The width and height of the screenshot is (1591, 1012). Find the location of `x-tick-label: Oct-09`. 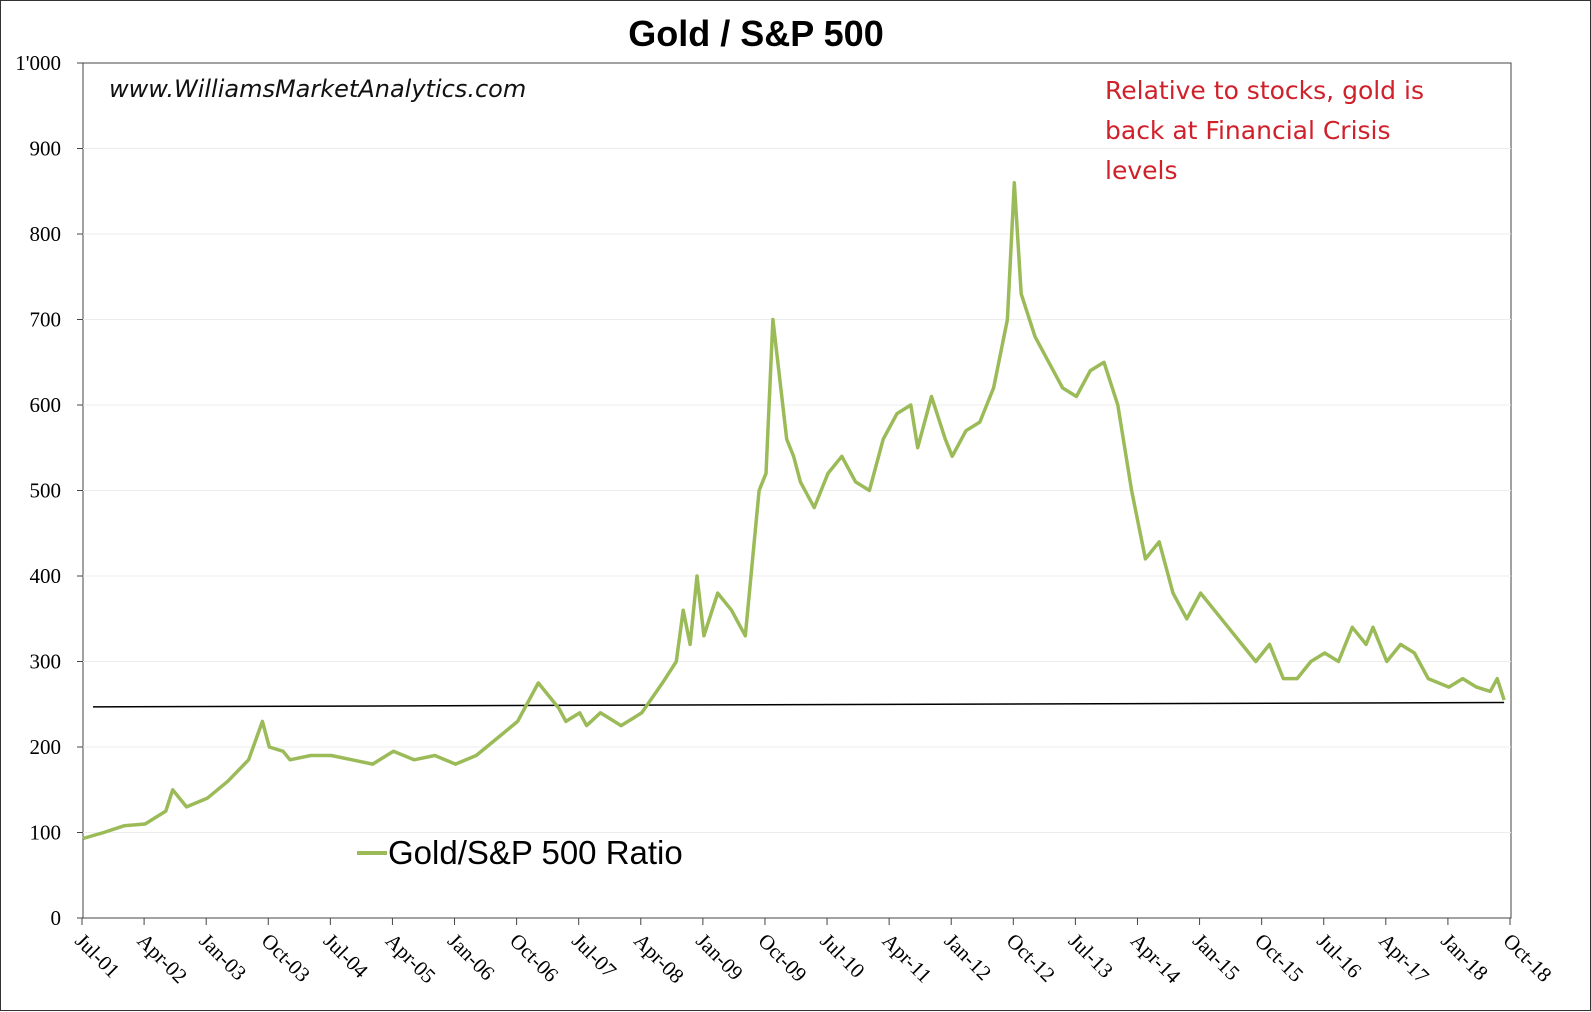

x-tick-label: Oct-09 is located at coordinates (782, 958).